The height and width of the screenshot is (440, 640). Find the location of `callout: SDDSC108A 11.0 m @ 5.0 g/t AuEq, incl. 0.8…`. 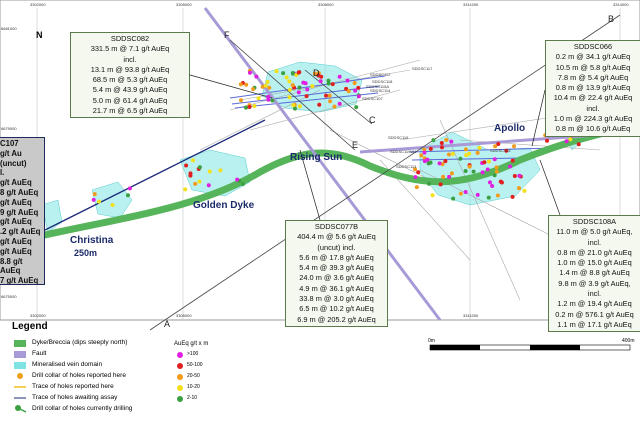

callout: SDDSC108A 11.0 m @ 5.0 g/t AuEq, incl. 0.8… is located at coordinates (594, 274).